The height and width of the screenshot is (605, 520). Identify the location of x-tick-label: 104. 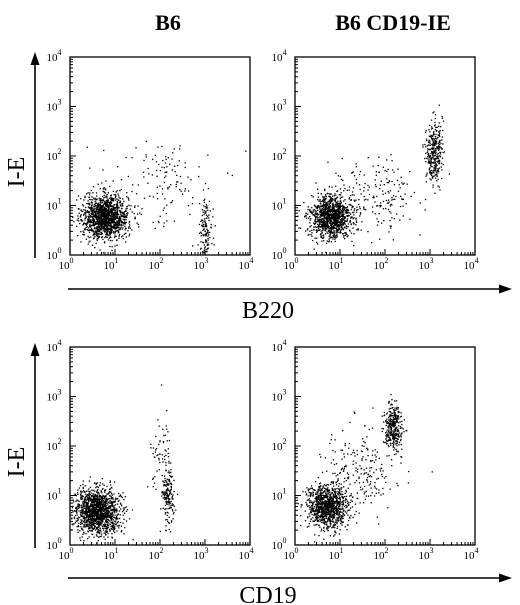
(471, 264).